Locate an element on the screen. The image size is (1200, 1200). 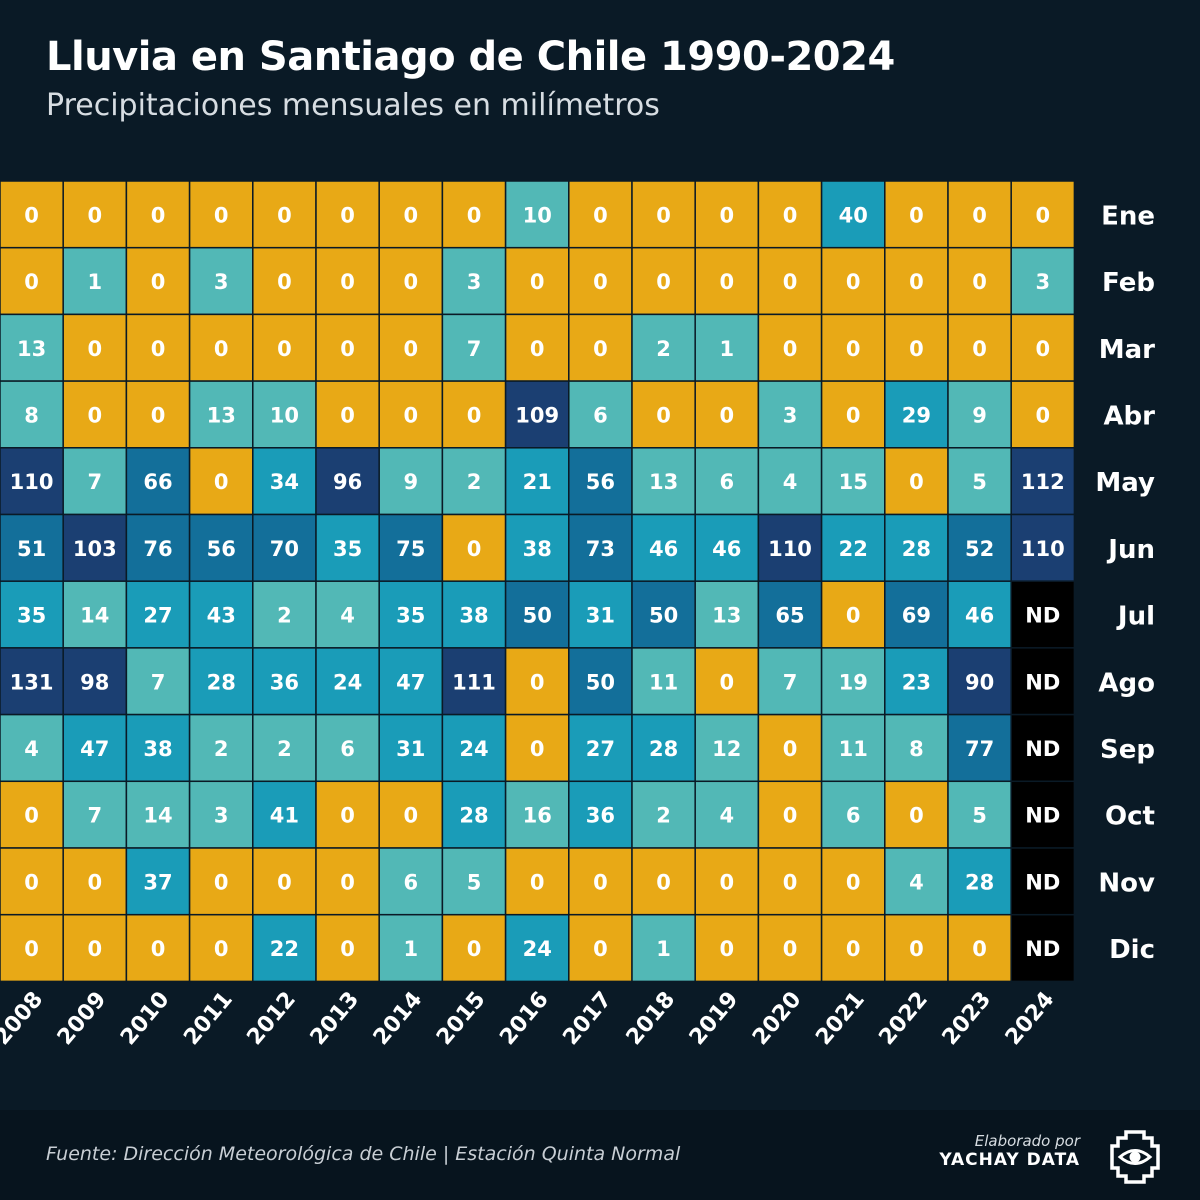
cell-value-label: 31 is located at coordinates (600, 616).